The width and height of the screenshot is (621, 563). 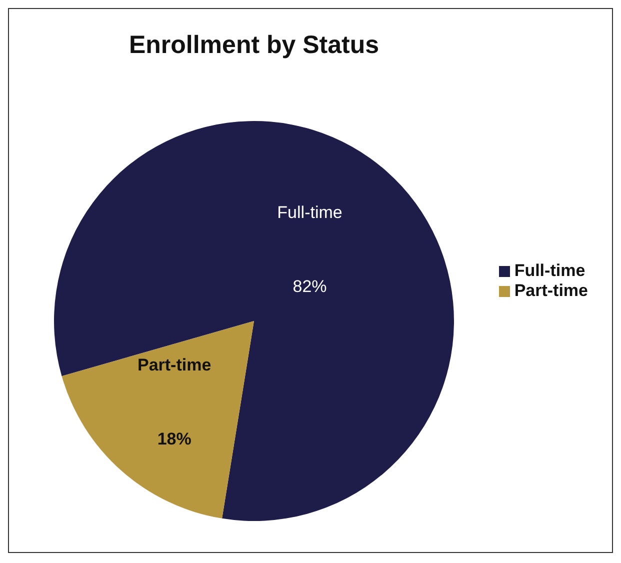 What do you see at coordinates (309, 286) in the screenshot?
I see `data-label: 82%` at bounding box center [309, 286].